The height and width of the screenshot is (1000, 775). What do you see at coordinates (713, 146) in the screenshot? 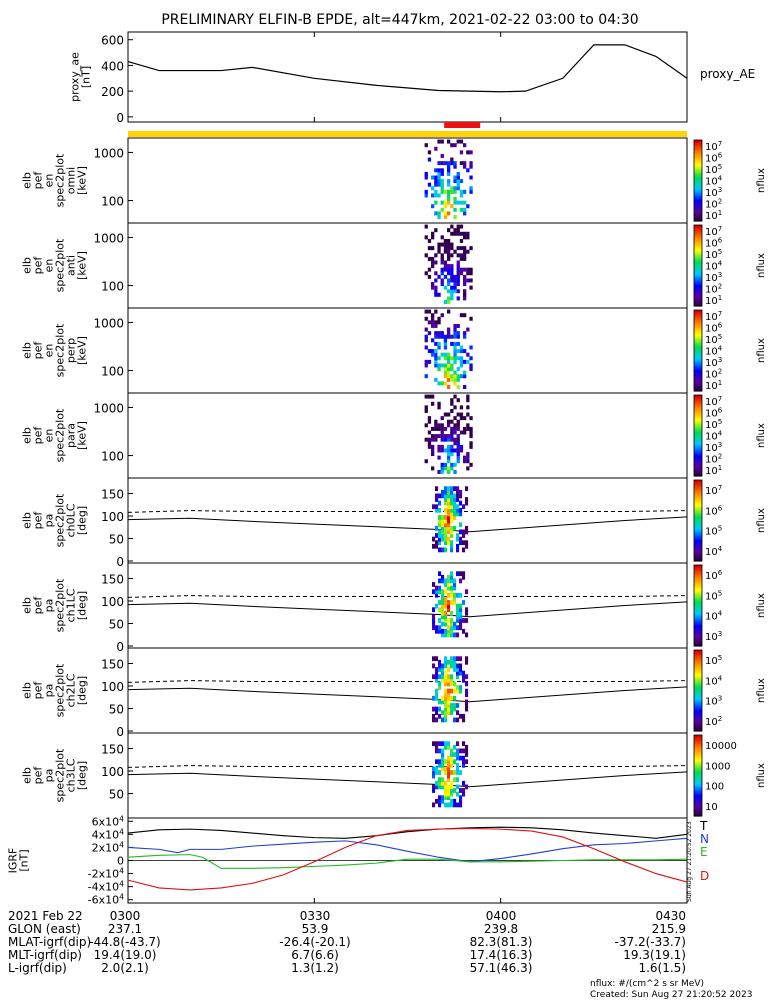
I see `colorbar-tick-label: 10⁷` at bounding box center [713, 146].